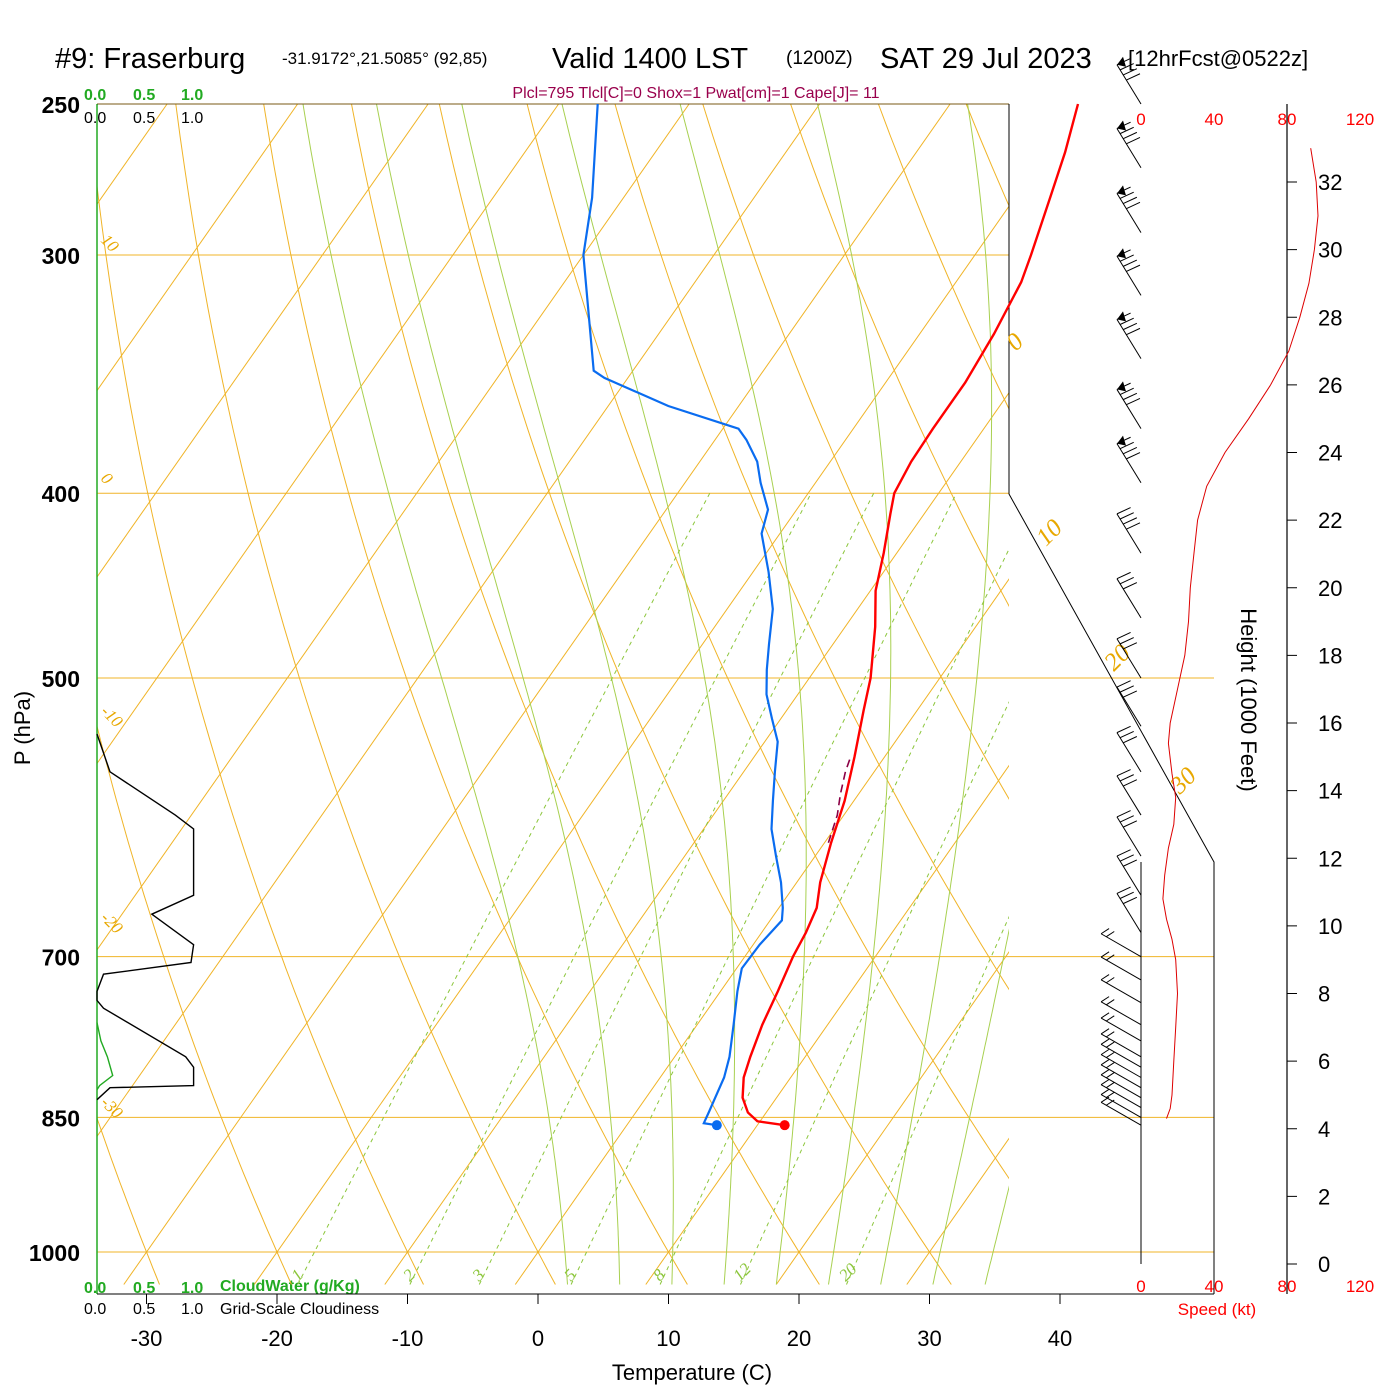 The width and height of the screenshot is (1400, 1400). Describe the element at coordinates (1330, 385) in the screenshot. I see `height-tick-label: 26` at that location.